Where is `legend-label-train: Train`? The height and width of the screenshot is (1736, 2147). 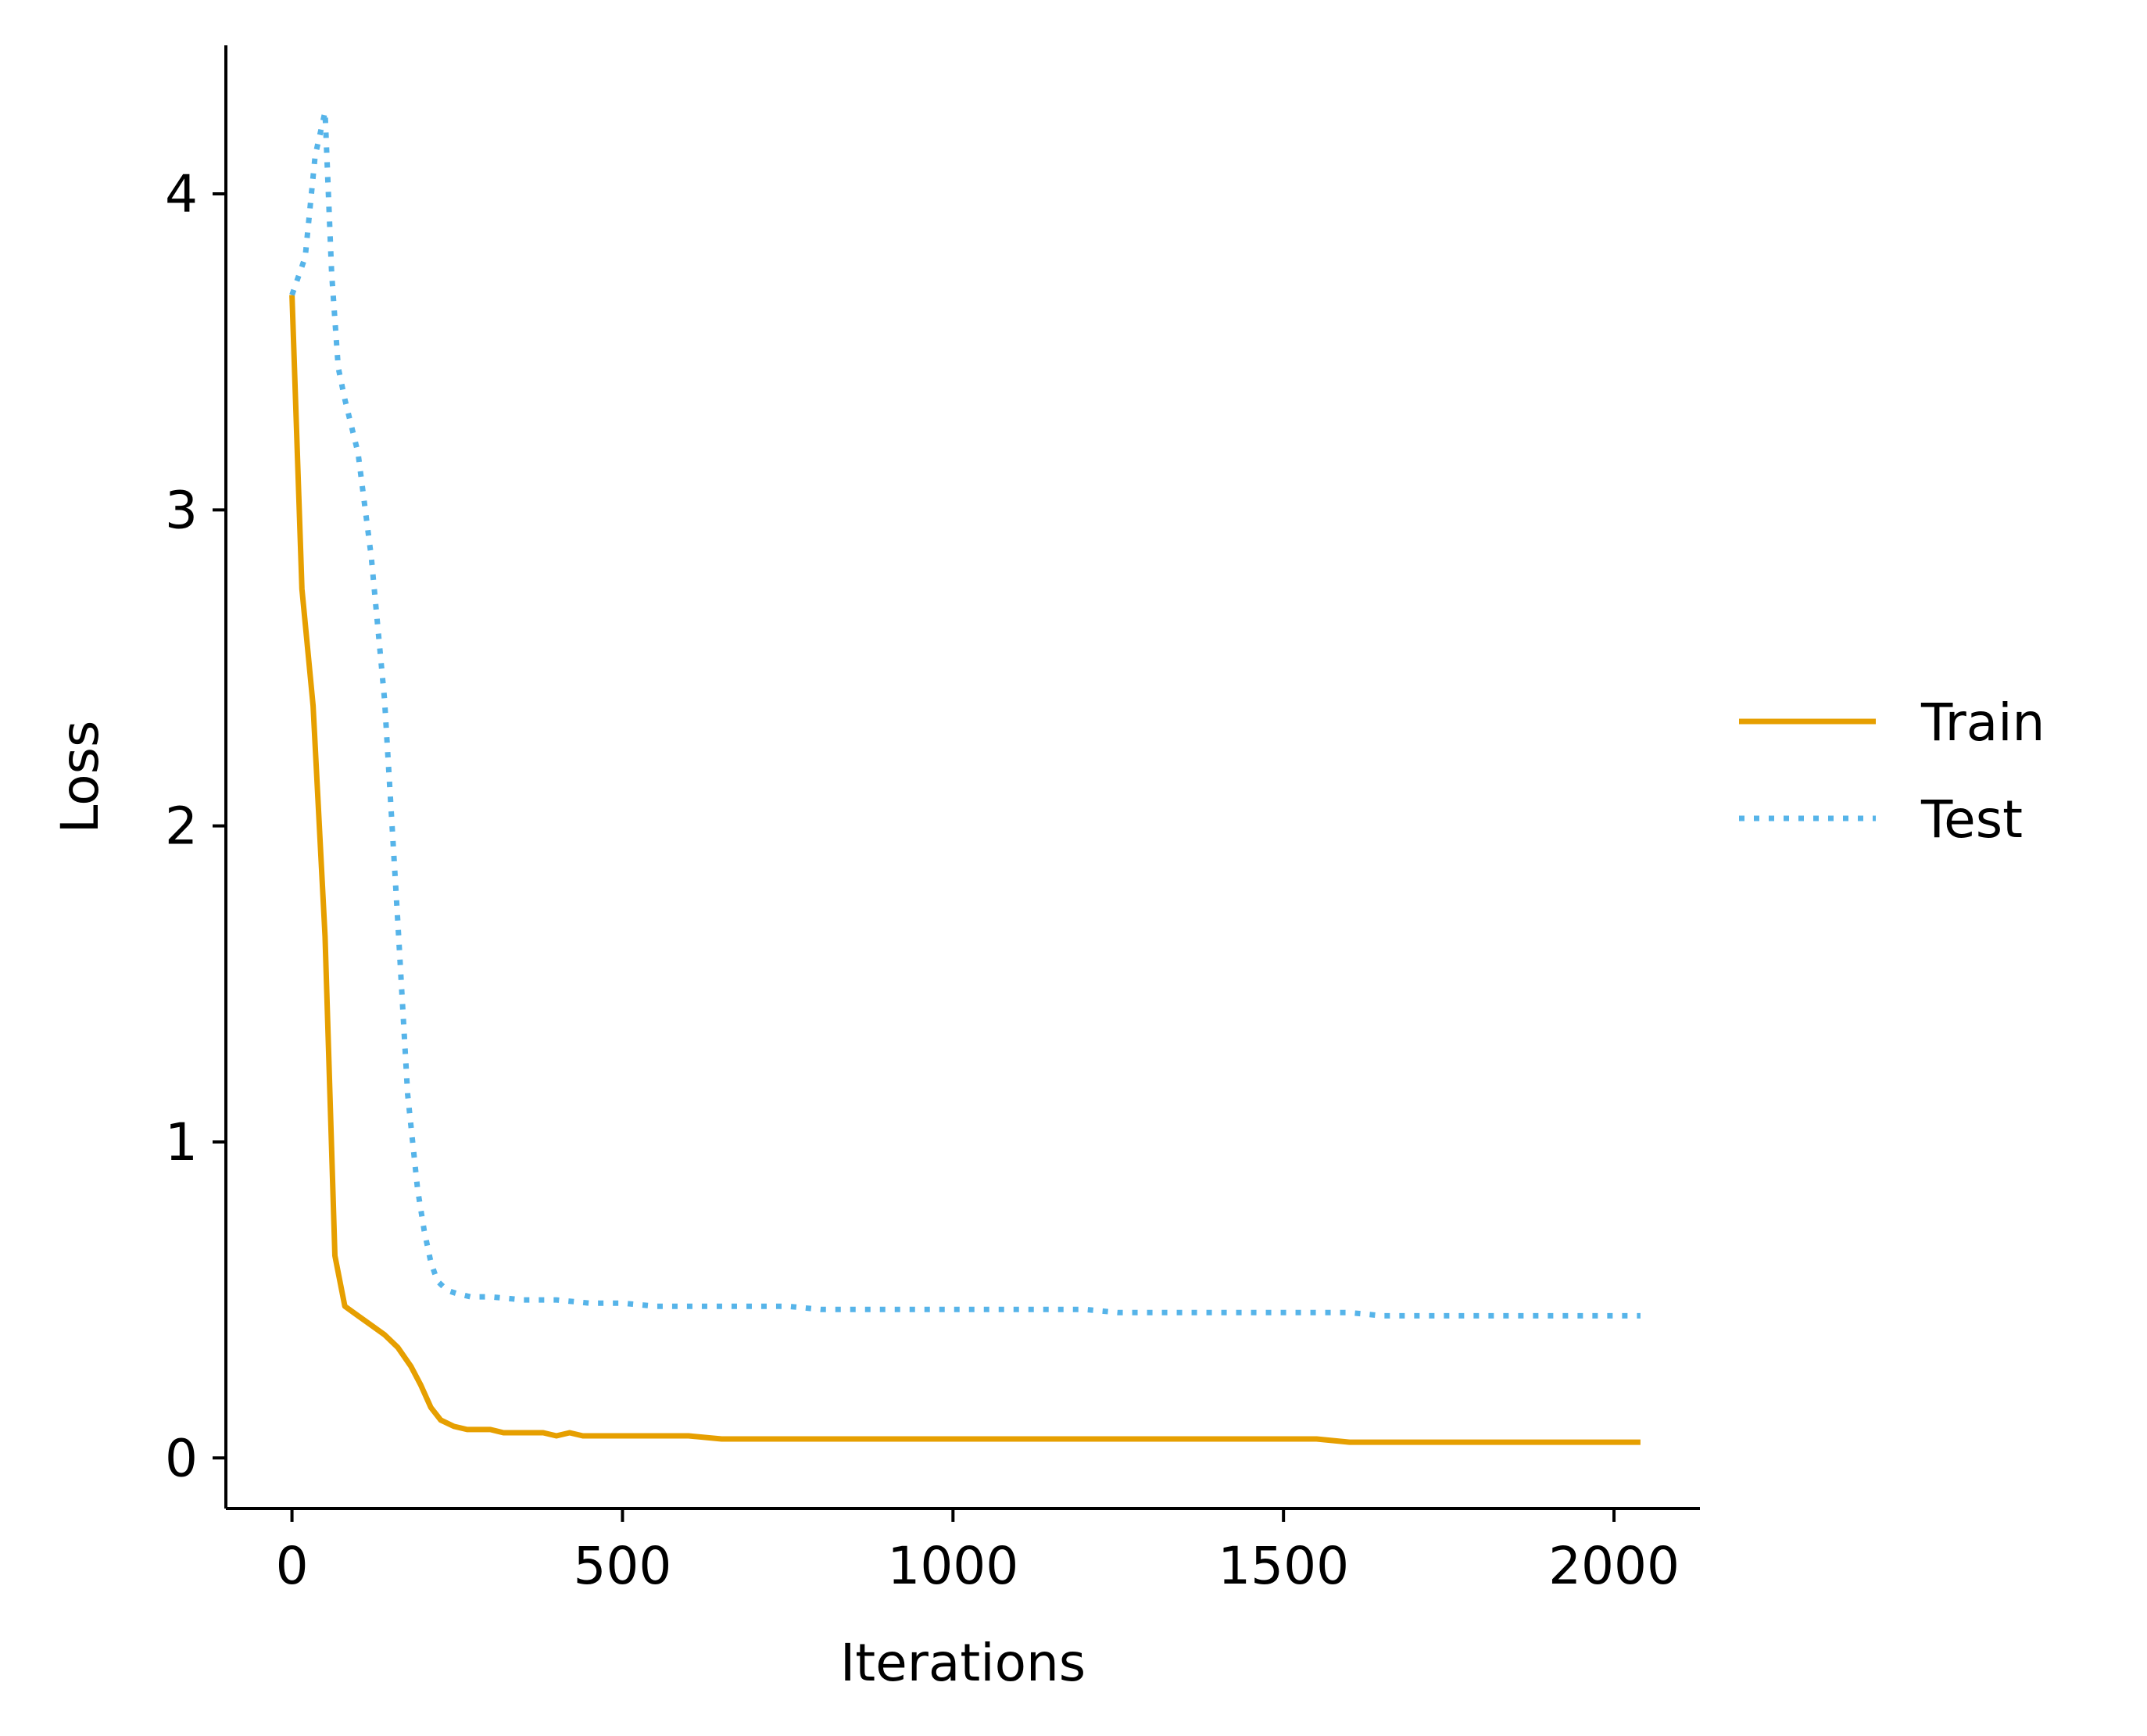 legend-label-train: Train is located at coordinates (1982, 723).